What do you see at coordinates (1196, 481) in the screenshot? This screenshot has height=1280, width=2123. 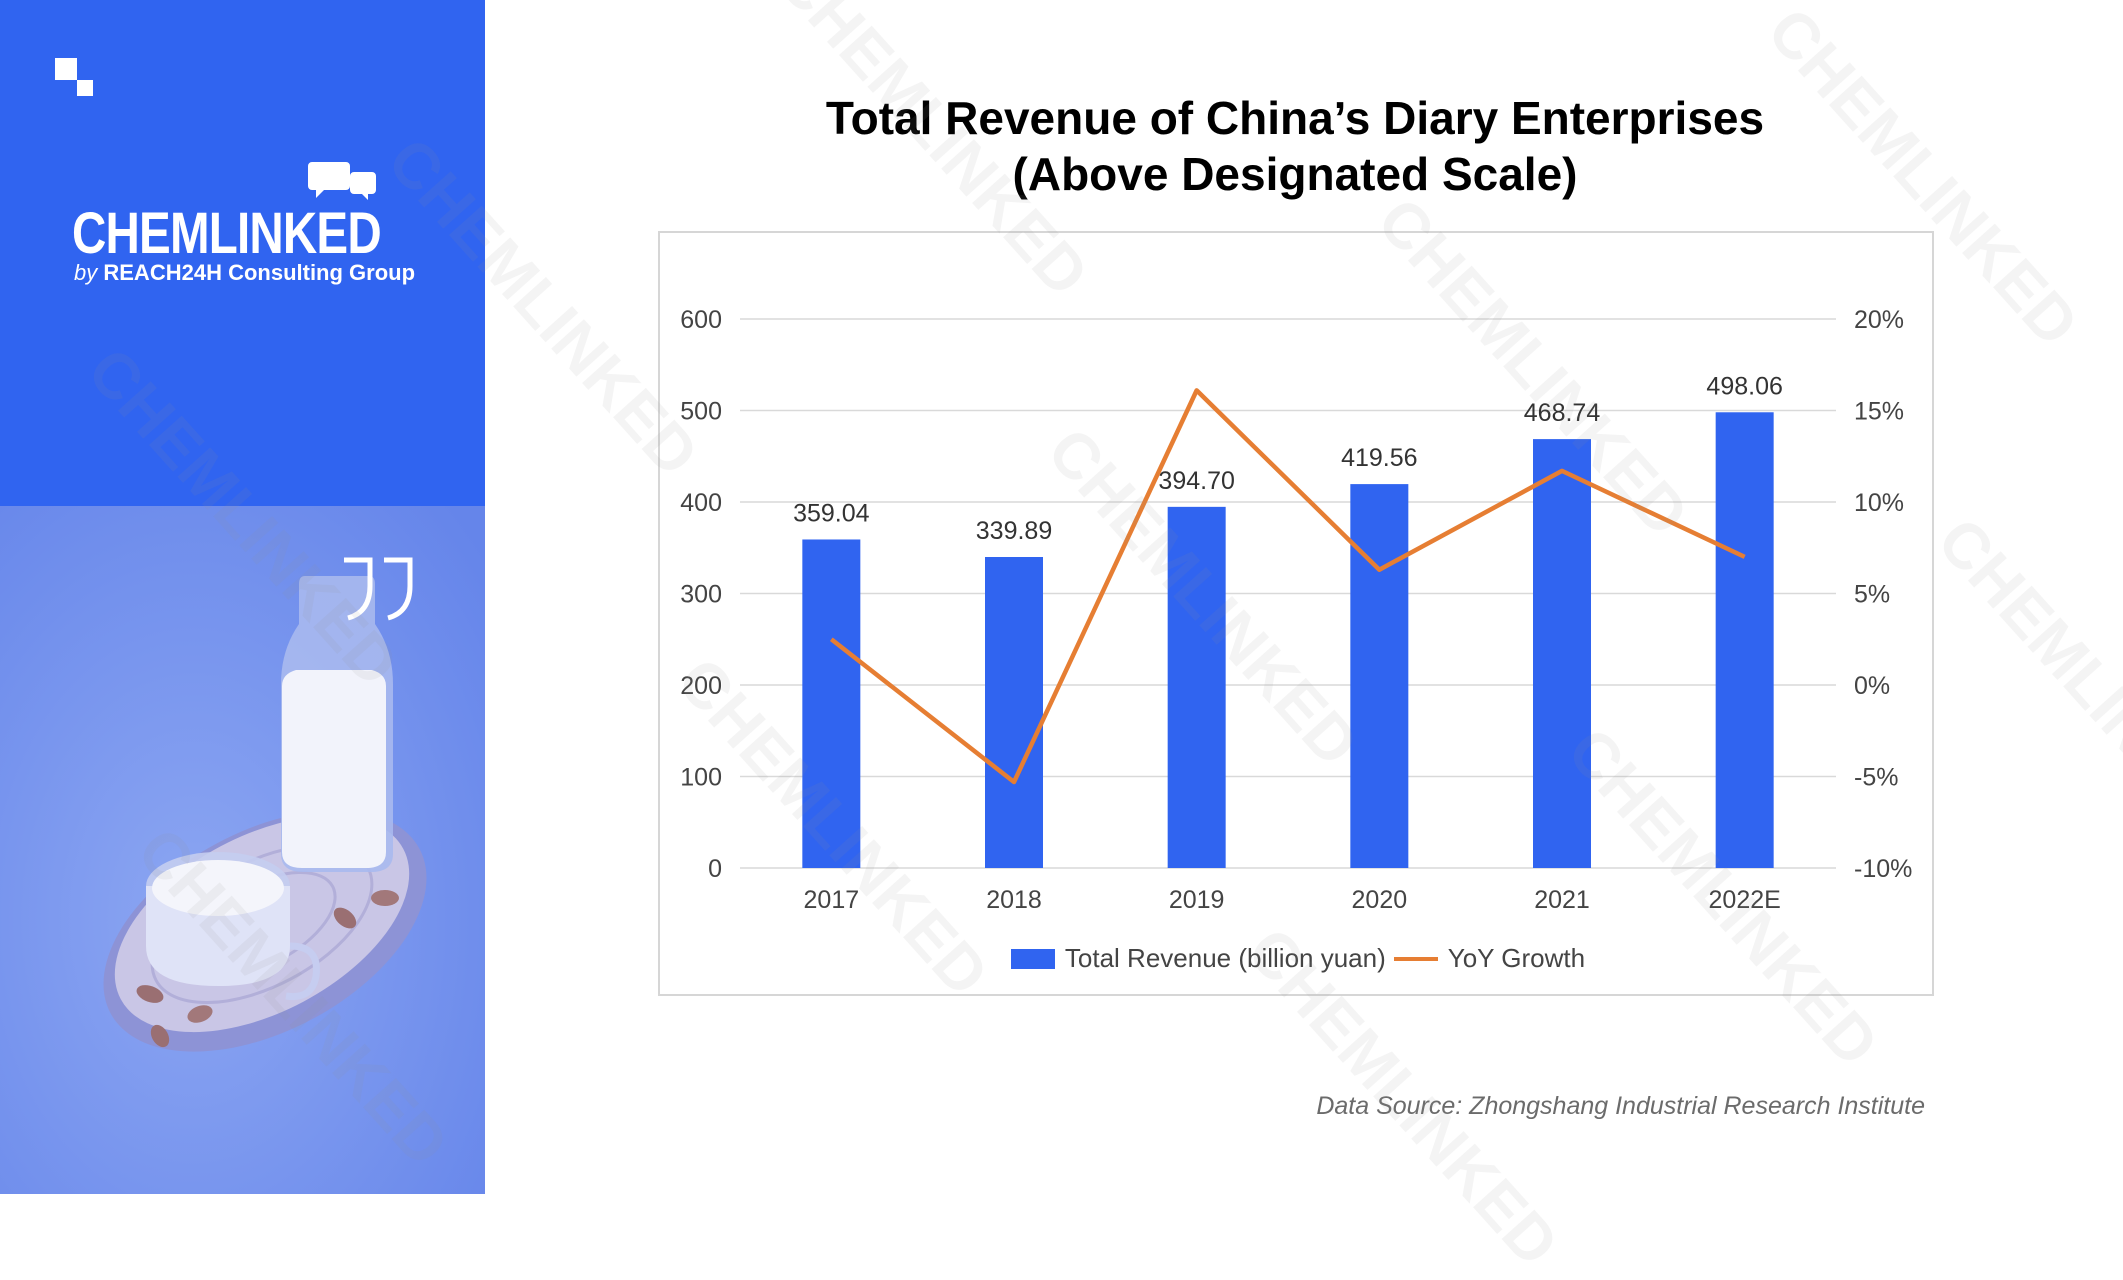 I see `revenue-data-label: 394.70` at bounding box center [1196, 481].